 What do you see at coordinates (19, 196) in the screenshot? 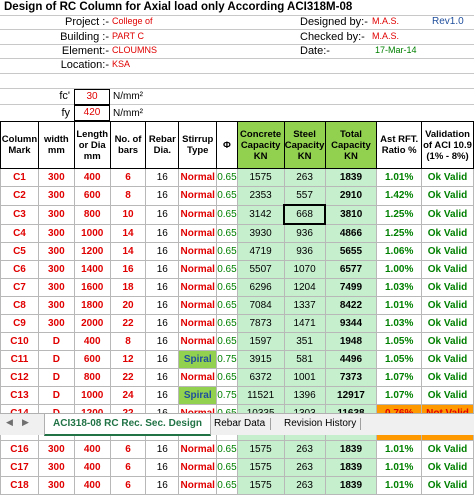
I see `cell-column-mark: C2` at bounding box center [19, 196].